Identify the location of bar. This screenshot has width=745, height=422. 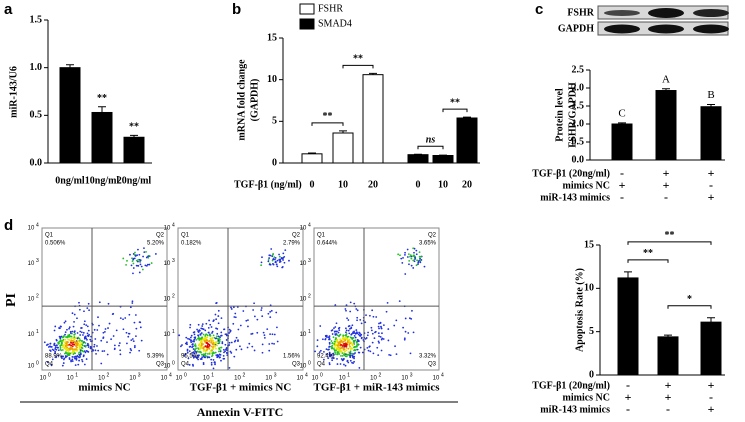
(373, 119).